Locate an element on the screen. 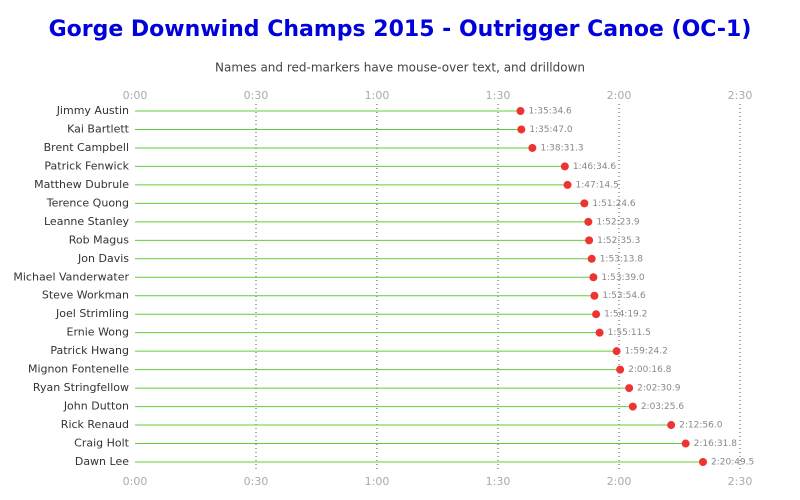  value-label: 1:53:13.8 is located at coordinates (622, 259).